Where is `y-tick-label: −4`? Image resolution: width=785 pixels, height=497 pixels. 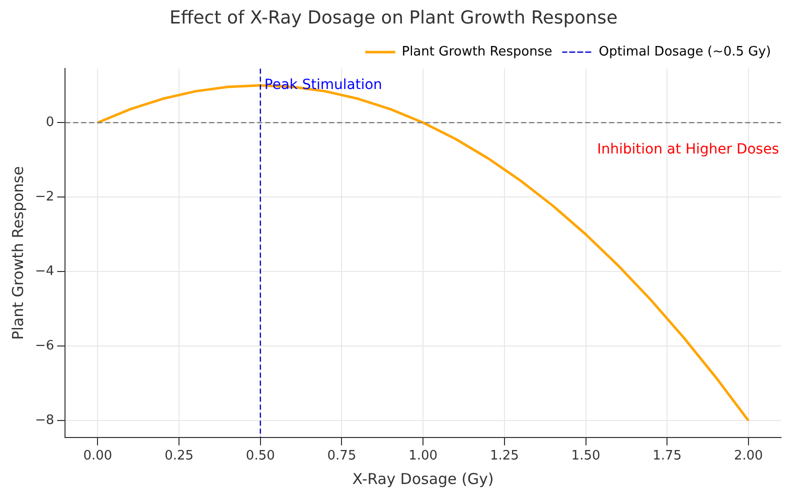
y-tick-label: −4 is located at coordinates (44, 271).